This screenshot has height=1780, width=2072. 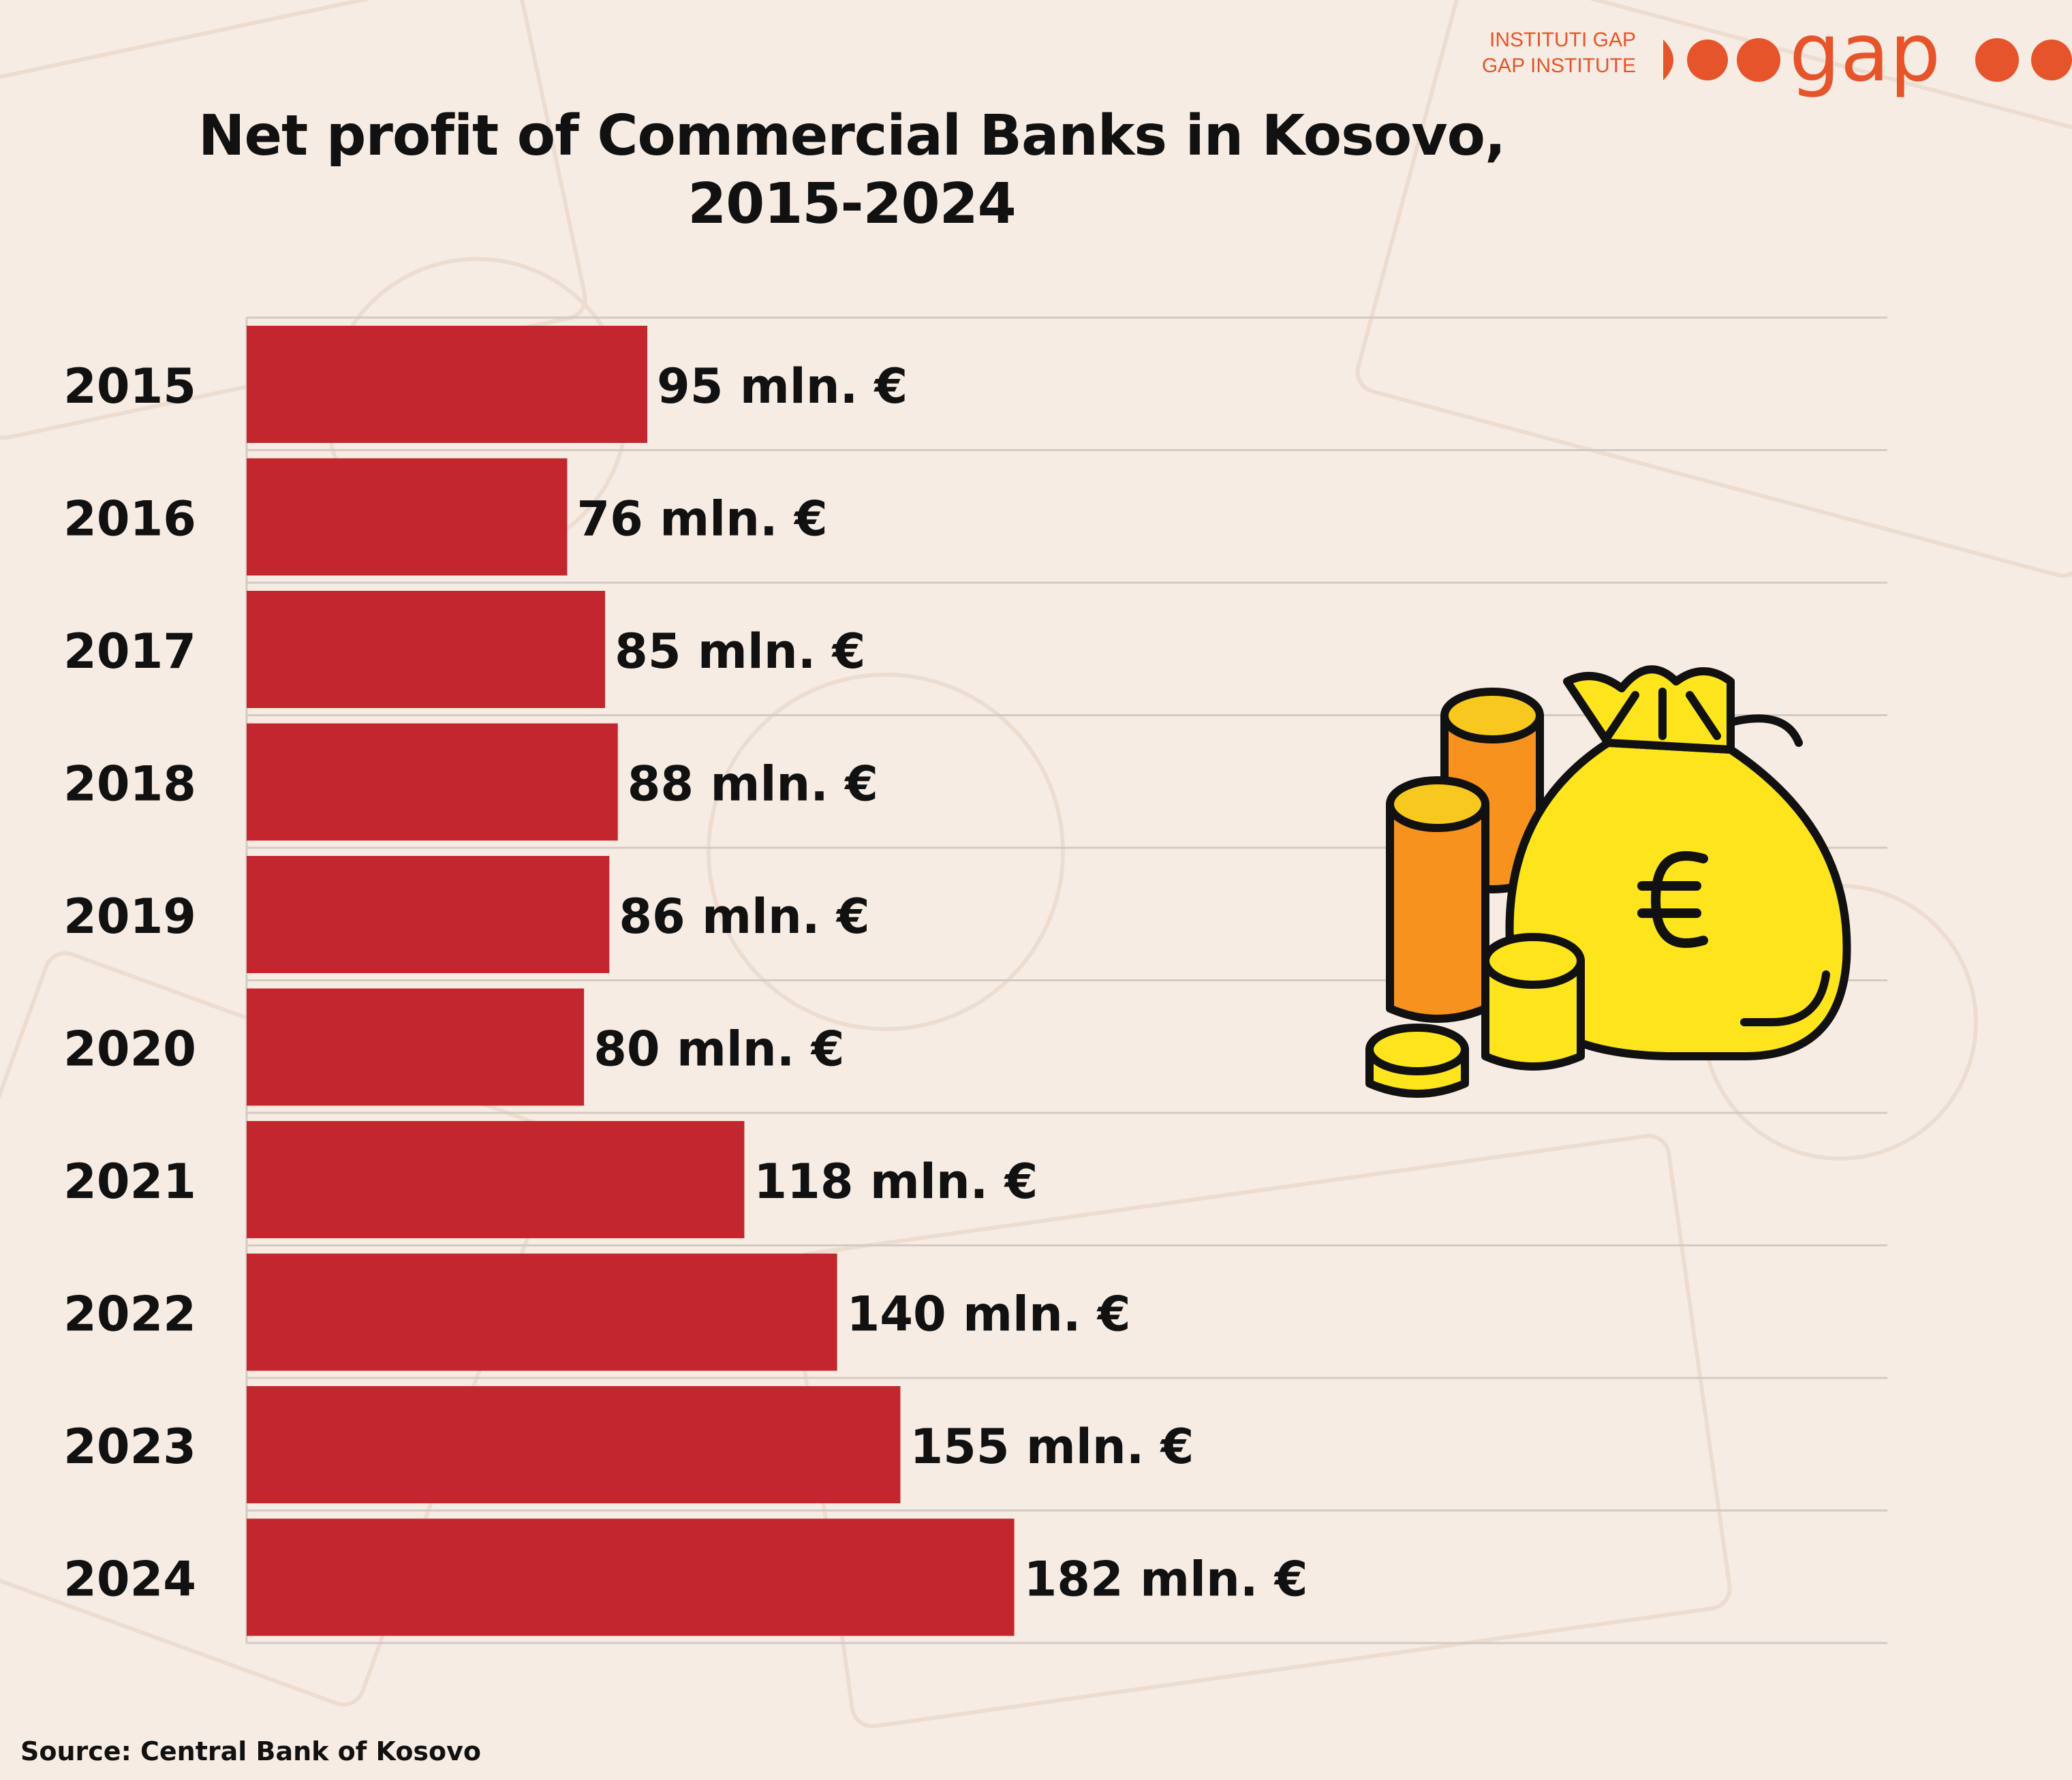 What do you see at coordinates (251, 1751) in the screenshot?
I see `source-note: Source: Central Bank of Kosovo` at bounding box center [251, 1751].